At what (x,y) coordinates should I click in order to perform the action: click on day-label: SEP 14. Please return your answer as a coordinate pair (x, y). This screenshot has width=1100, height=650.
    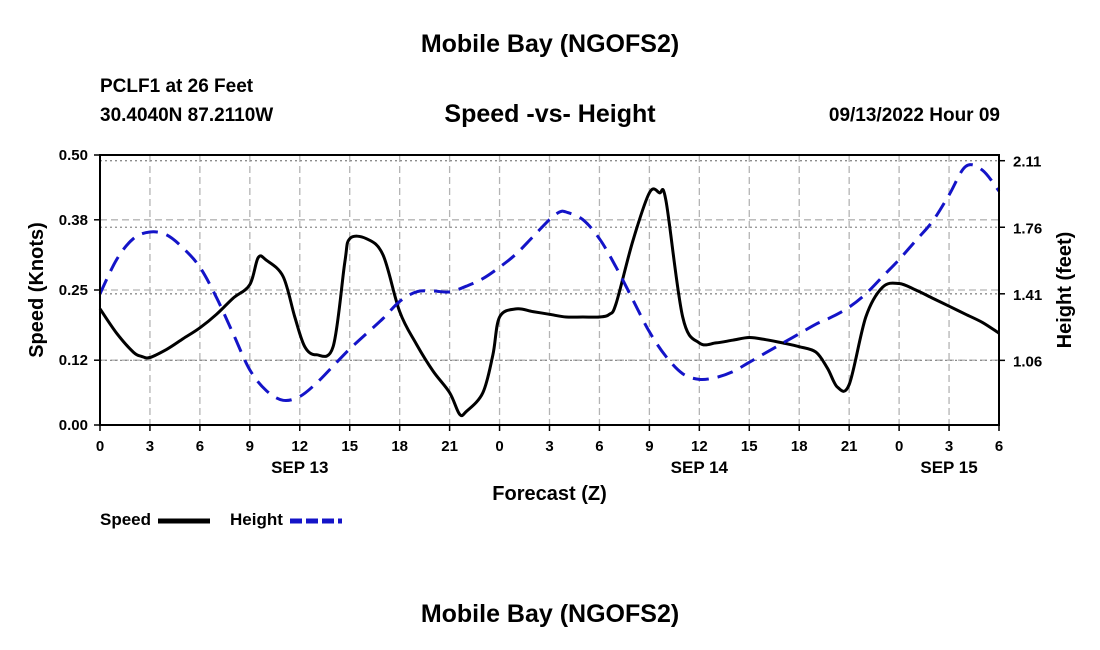
    Looking at the image, I should click on (700, 467).